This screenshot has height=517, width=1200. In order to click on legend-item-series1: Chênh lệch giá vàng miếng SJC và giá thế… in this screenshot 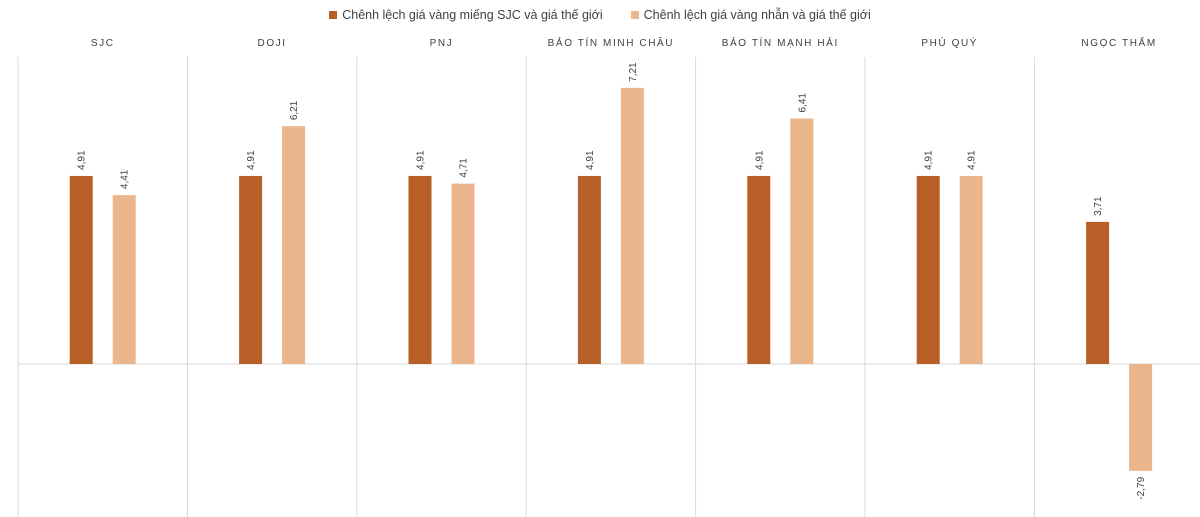, I will do `click(466, 15)`.